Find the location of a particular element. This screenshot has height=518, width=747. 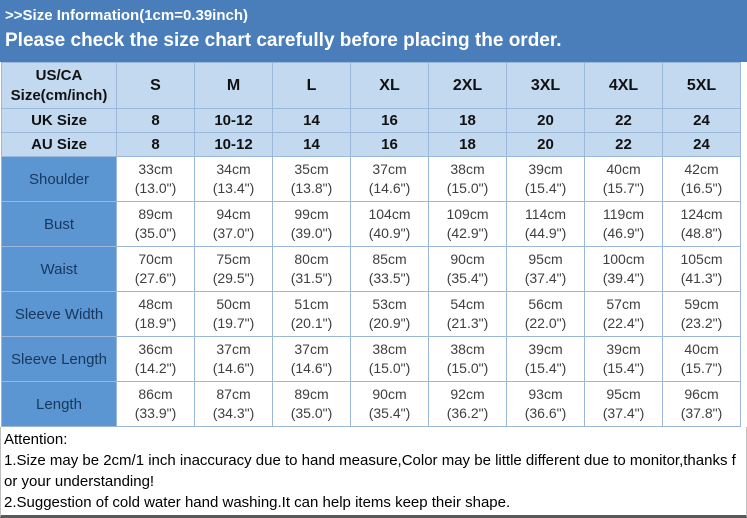

measurement-inch: (37.0") is located at coordinates (233, 233).